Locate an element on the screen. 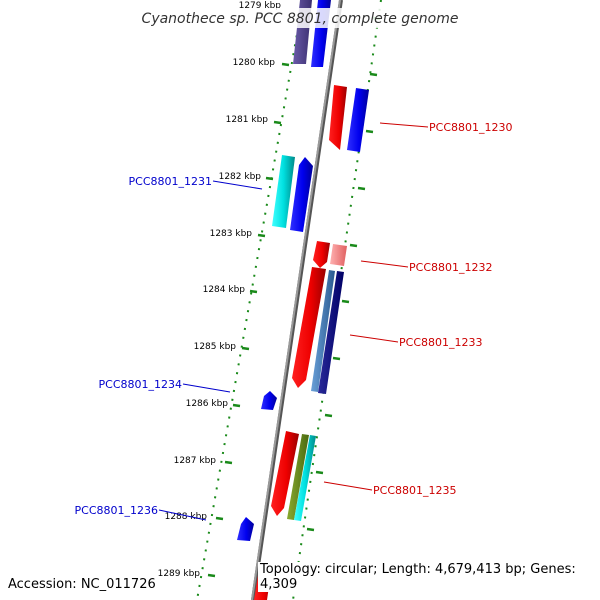 This screenshot has width=600, height=600. tick-label: 1282 kbp is located at coordinates (240, 177).